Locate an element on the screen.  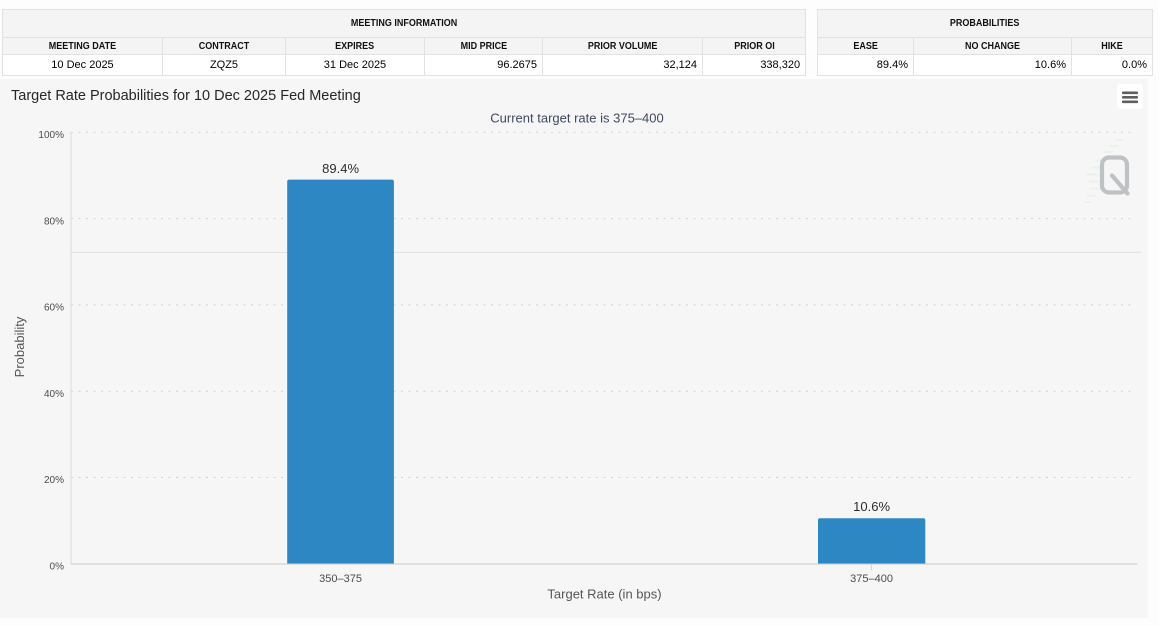
svg-text: 40% is located at coordinates (54, 394).